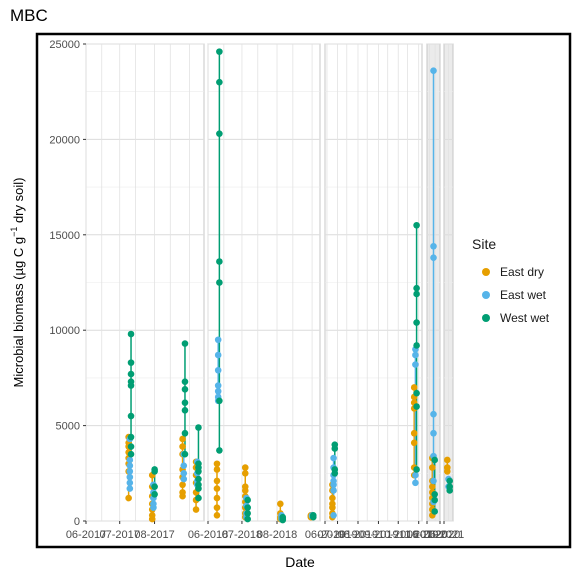  What do you see at coordinates (18, 312) in the screenshot?
I see `y-axis-title-text: Microbial biomass (µg C g` at bounding box center [18, 312].